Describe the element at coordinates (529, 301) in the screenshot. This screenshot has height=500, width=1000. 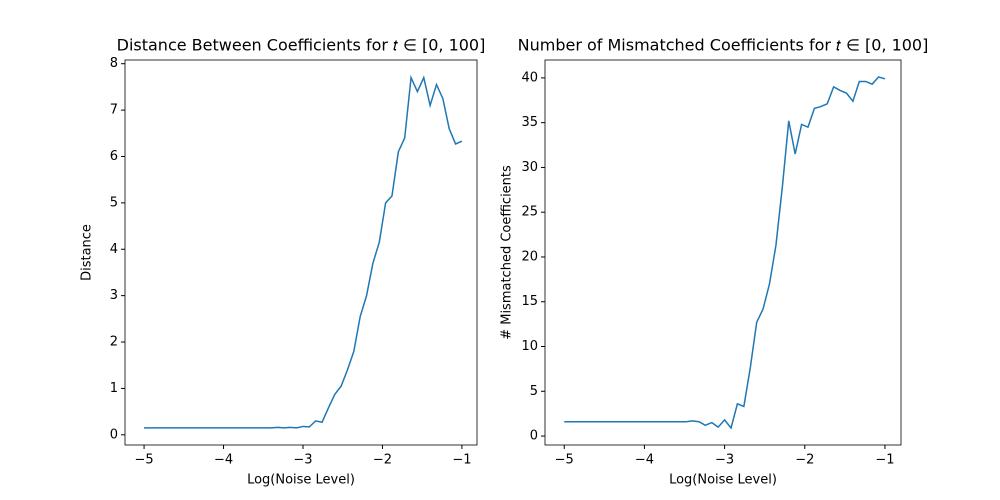
I see `y-tick-label: 15` at that location.